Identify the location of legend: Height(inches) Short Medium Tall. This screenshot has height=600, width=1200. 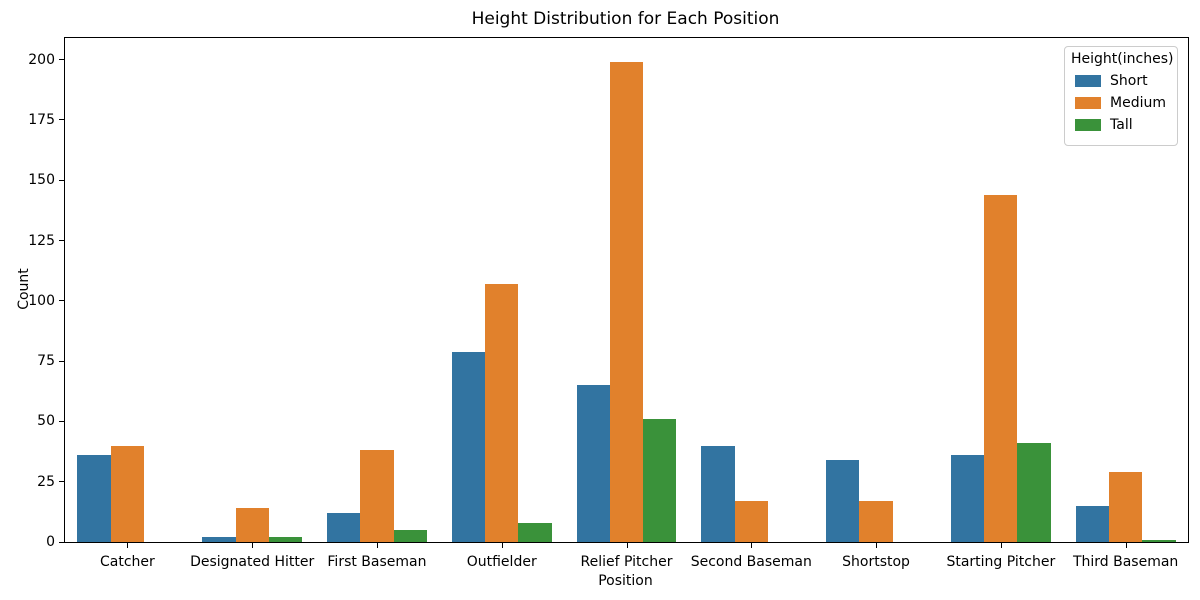
(1121, 96).